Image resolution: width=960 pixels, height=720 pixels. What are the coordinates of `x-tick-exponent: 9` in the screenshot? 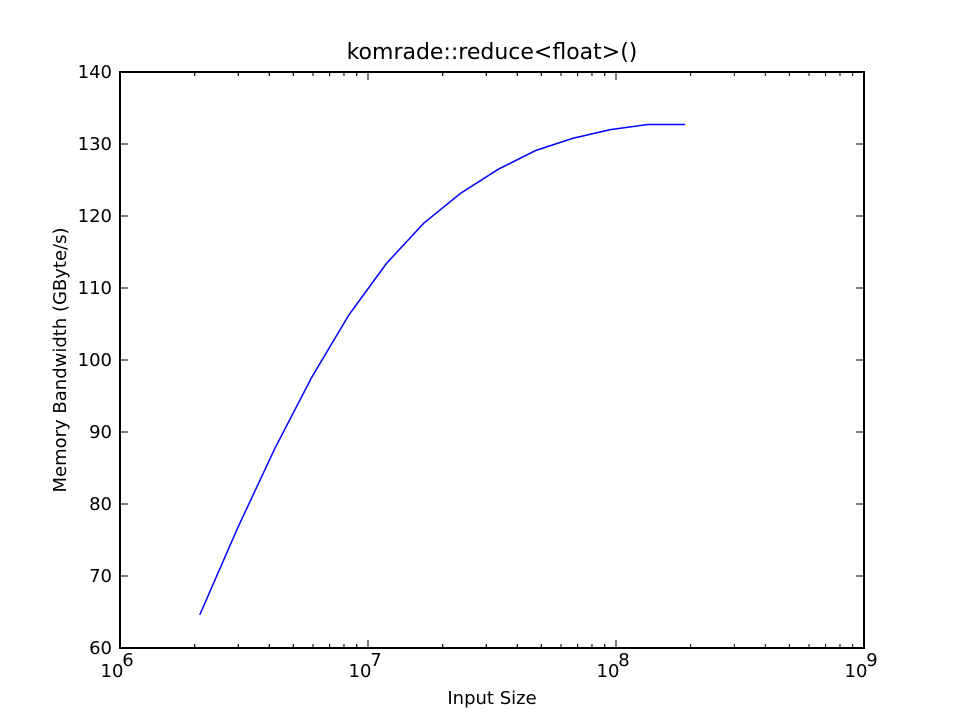 It's located at (871, 660).